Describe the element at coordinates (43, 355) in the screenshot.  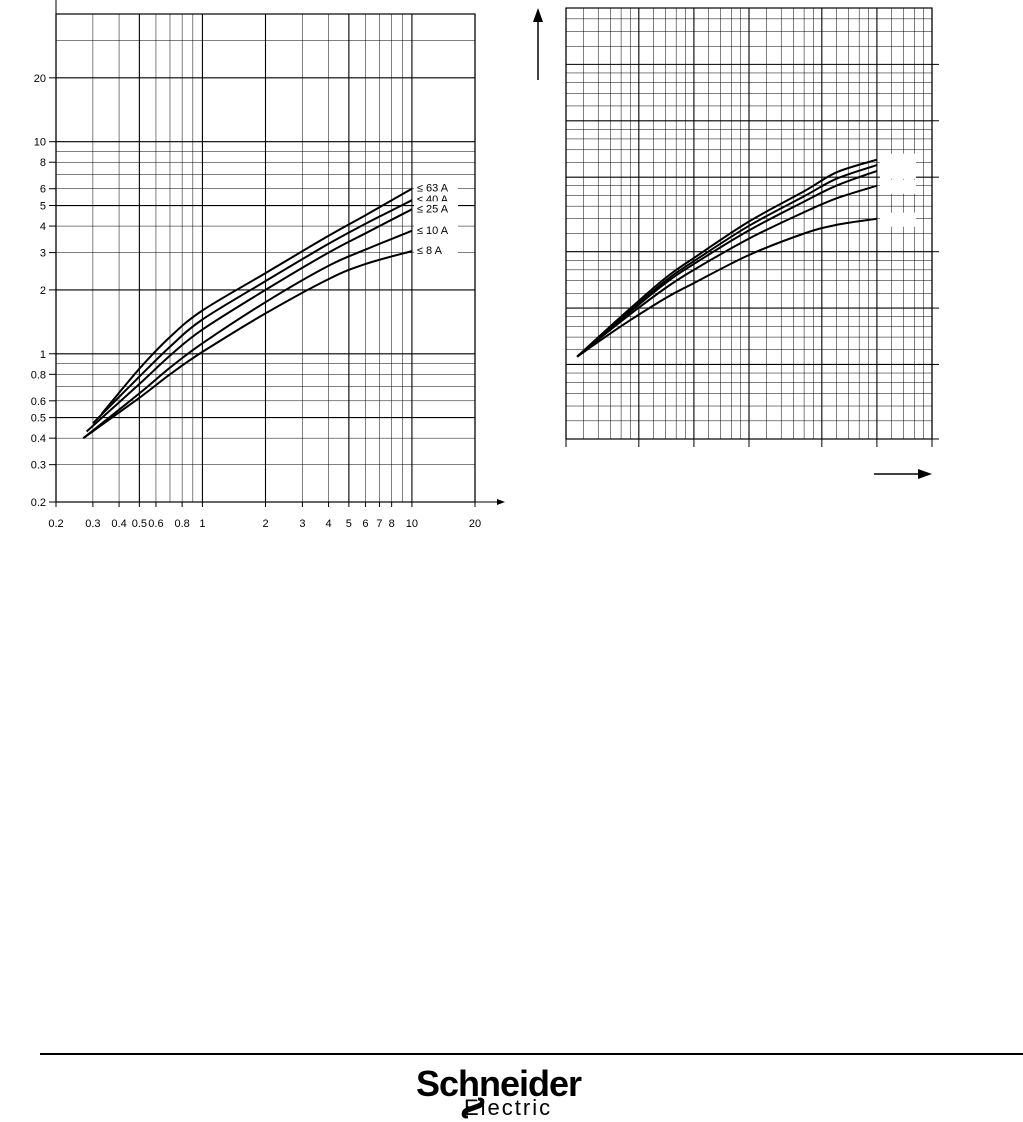
I see `y-tick-label: 1` at that location.